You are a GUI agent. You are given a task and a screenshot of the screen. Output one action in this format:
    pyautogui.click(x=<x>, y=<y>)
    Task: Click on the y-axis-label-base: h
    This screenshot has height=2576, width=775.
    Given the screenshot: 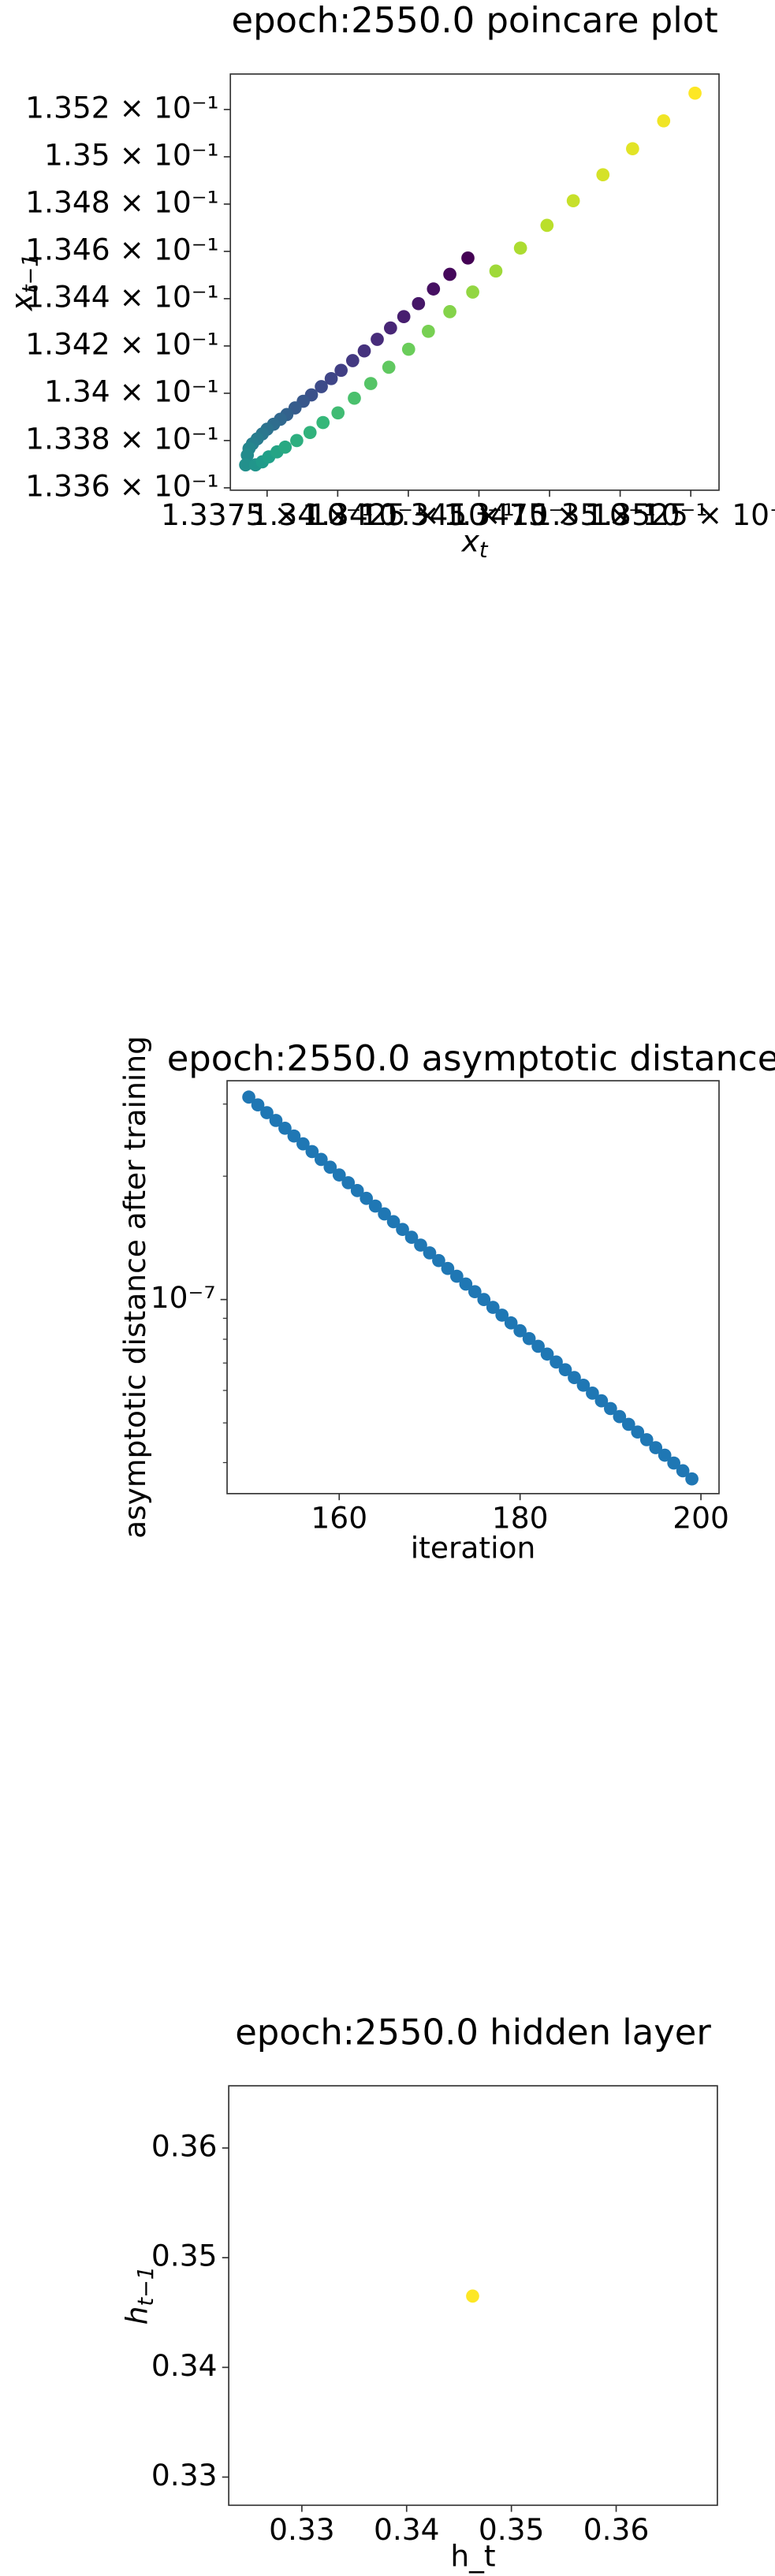 What is the action you would take?
    pyautogui.click(x=136, y=2315)
    